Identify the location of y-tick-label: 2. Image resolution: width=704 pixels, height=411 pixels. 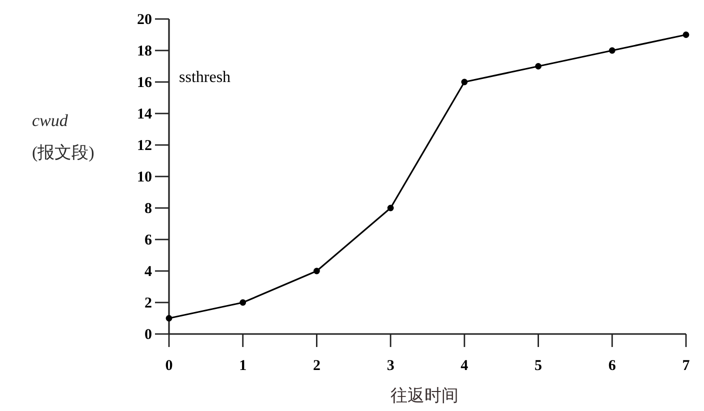
(148, 304).